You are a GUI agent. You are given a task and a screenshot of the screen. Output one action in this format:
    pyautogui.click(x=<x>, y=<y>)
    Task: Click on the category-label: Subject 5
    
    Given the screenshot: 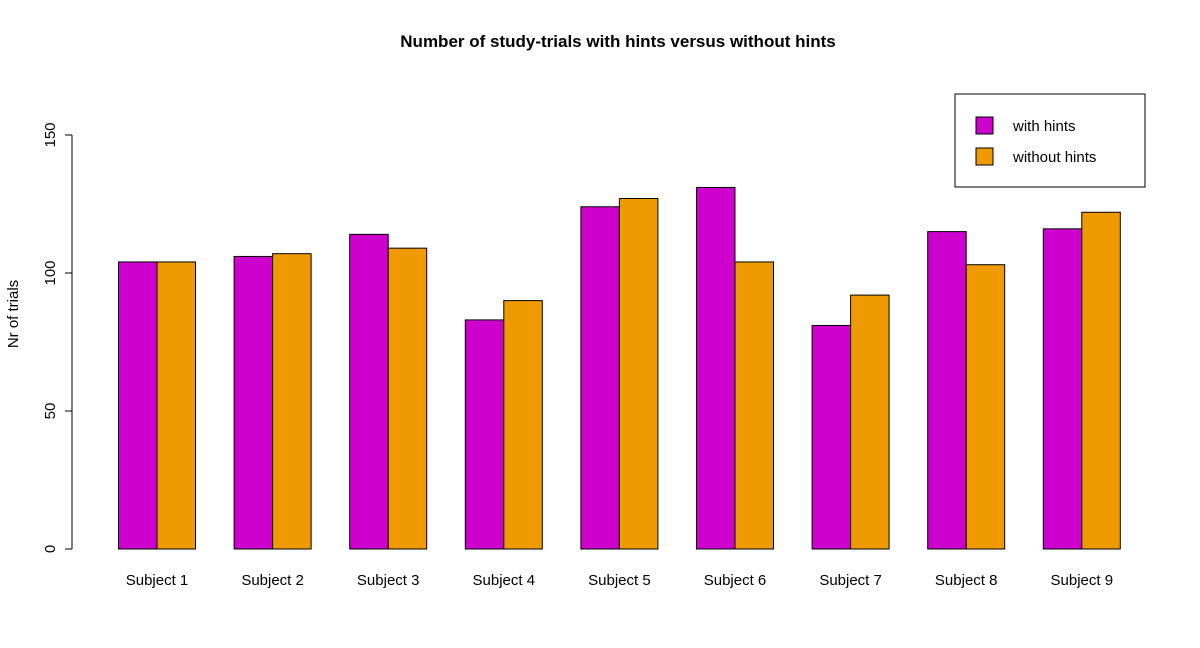 What is the action you would take?
    pyautogui.click(x=619, y=580)
    